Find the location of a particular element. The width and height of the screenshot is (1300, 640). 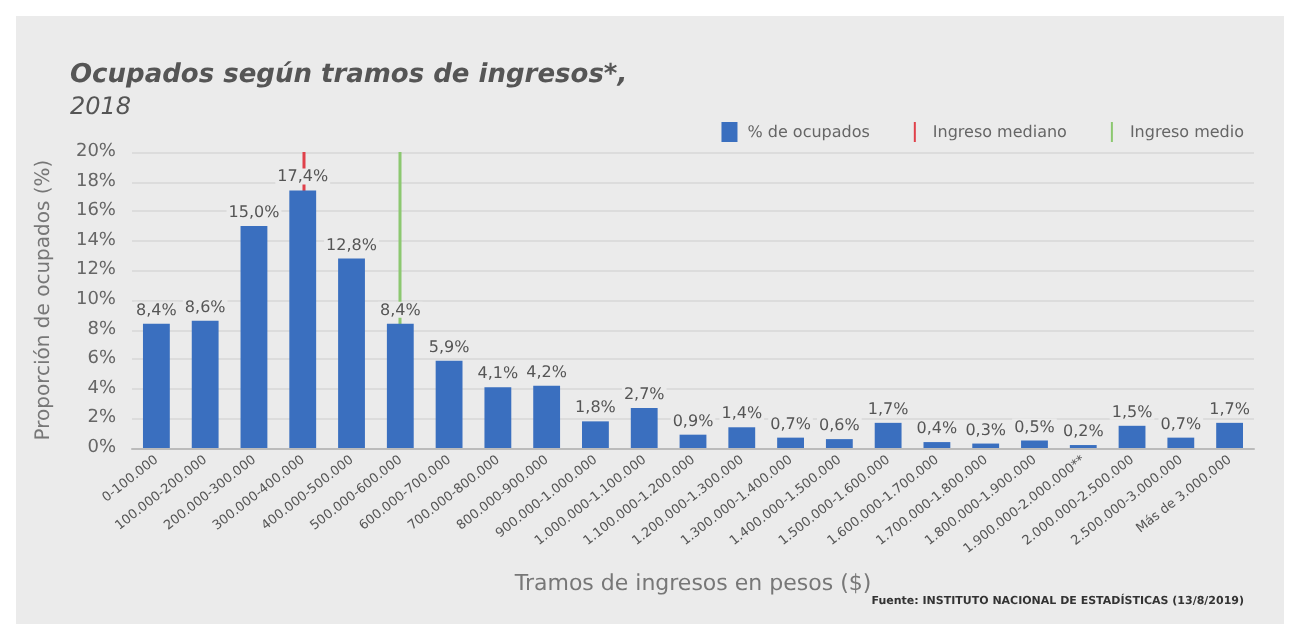

data-label: 0,9% is located at coordinates (693, 420).